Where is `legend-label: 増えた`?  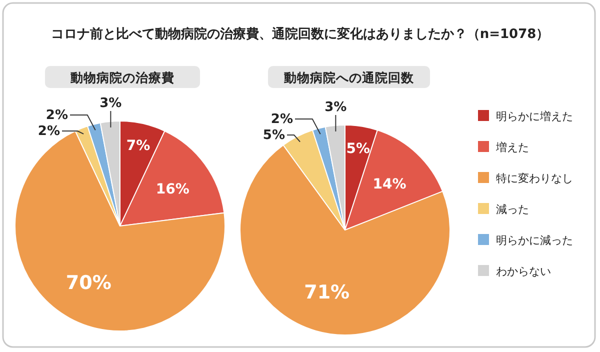 legend-label: 増えた is located at coordinates (512, 147).